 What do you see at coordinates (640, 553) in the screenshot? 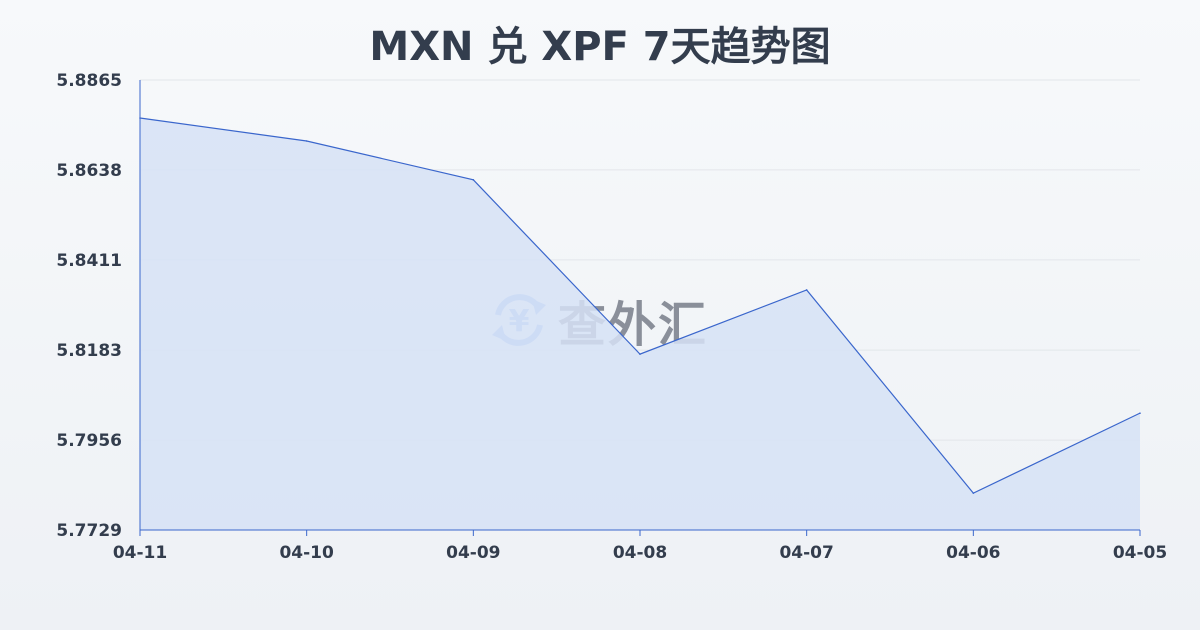
I see `x-tick-label: 04-08` at bounding box center [640, 553].